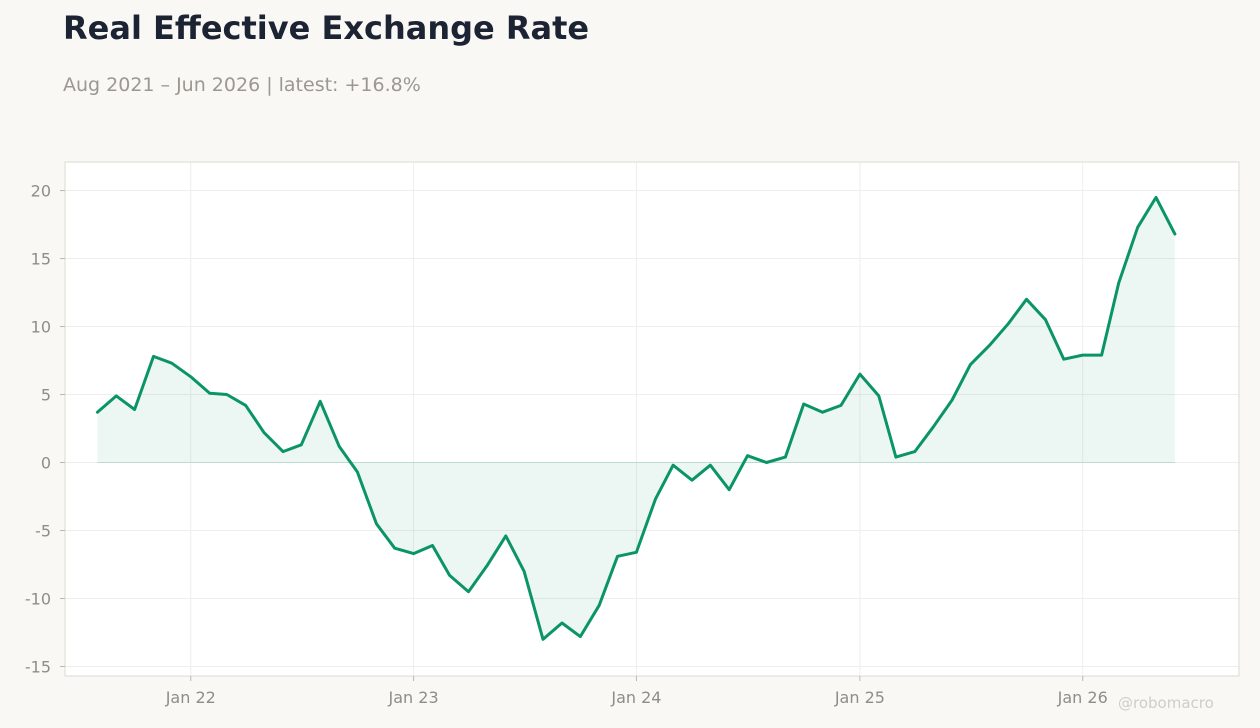 Image resolution: width=1260 pixels, height=728 pixels. I want to click on x-tick-label: Jan 26, so click(1082, 697).